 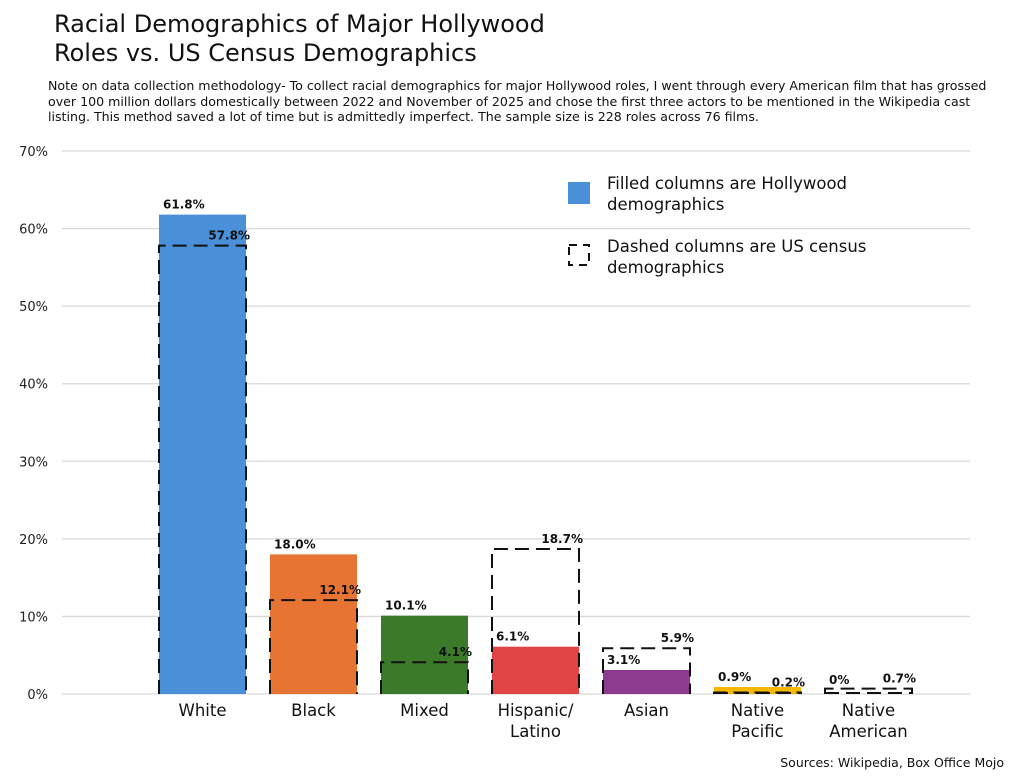 What do you see at coordinates (892, 762) in the screenshot?
I see `sources-note: Sources: Wikipedia, Box Office Mojo` at bounding box center [892, 762].